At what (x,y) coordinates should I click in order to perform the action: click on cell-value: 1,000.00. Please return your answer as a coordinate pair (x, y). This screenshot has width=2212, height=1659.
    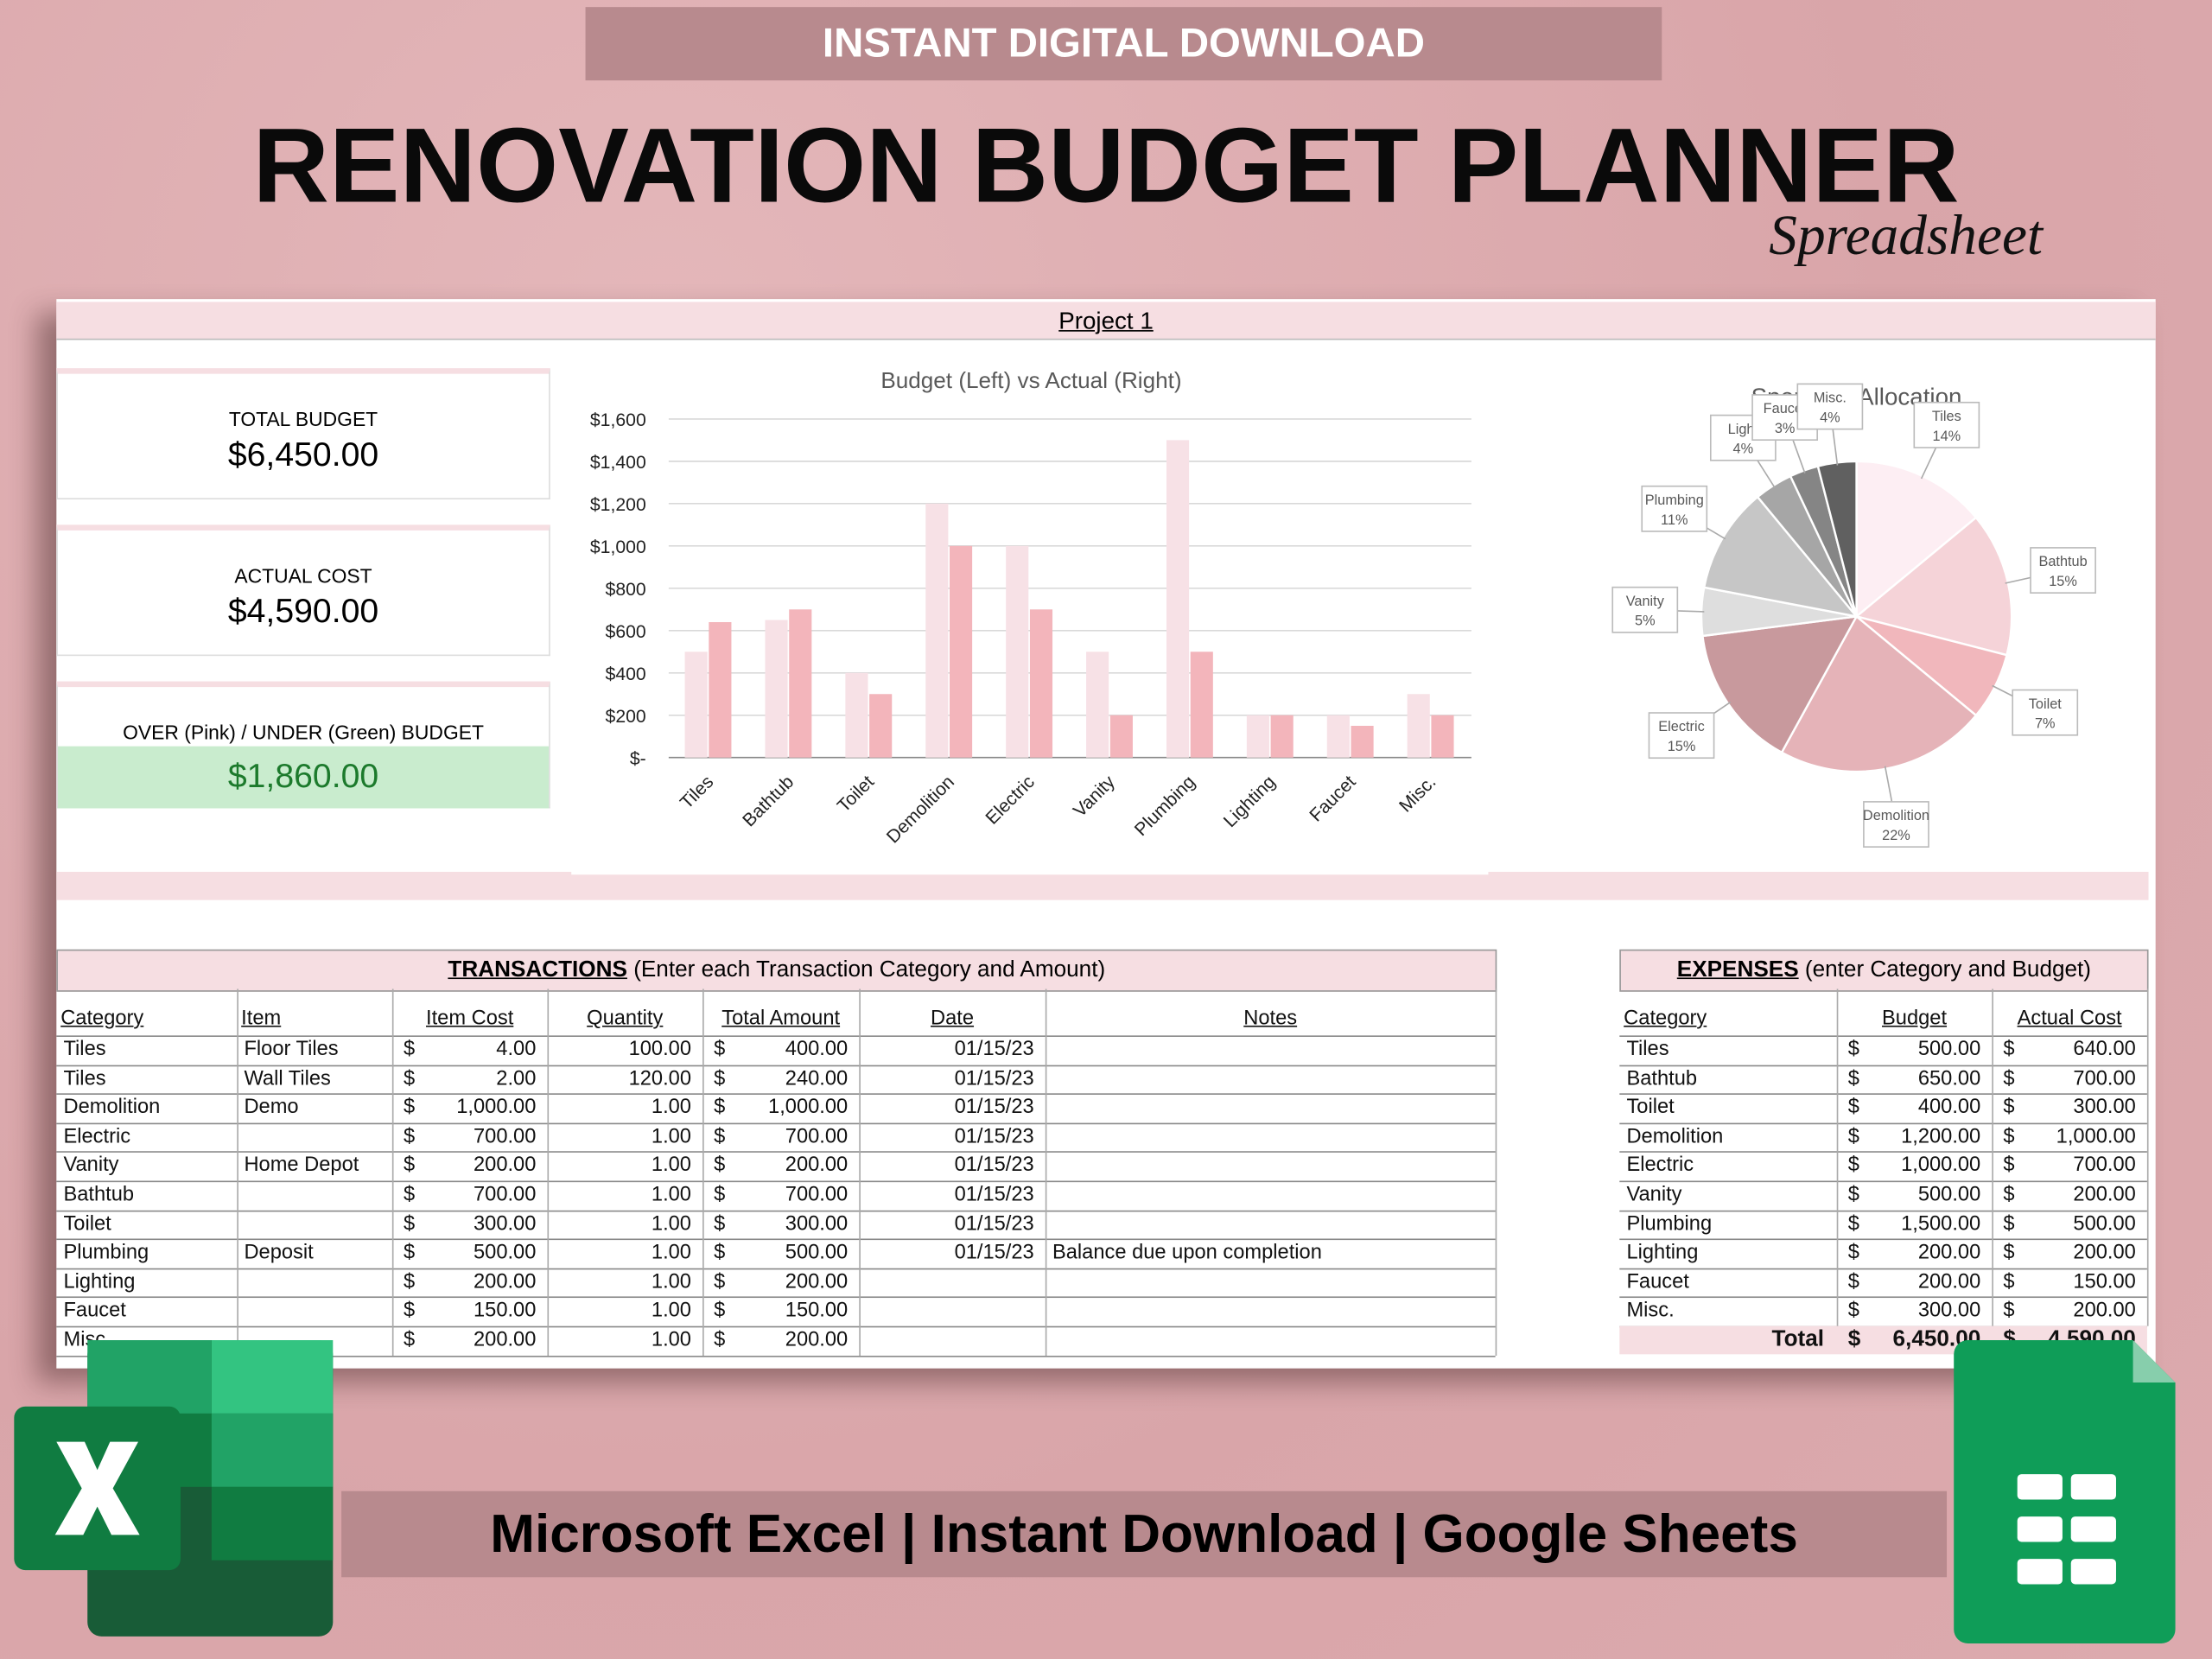
    Looking at the image, I should click on (808, 1107).